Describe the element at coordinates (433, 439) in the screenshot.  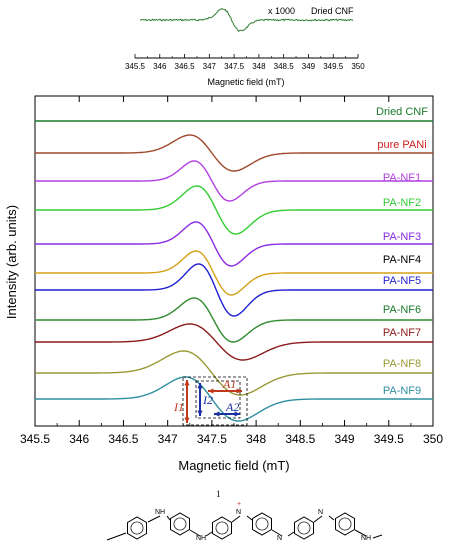
I see `main-tick-label-9: 350` at that location.